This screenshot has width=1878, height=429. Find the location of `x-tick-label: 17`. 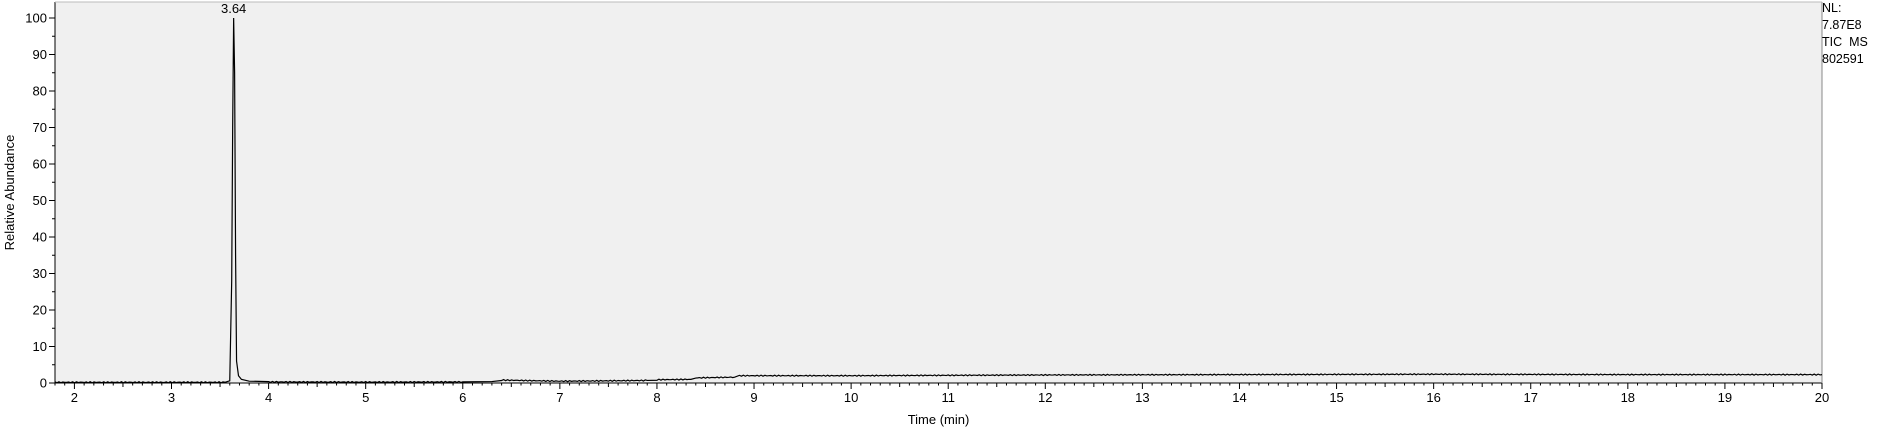

x-tick-label: 17 is located at coordinates (1531, 397).